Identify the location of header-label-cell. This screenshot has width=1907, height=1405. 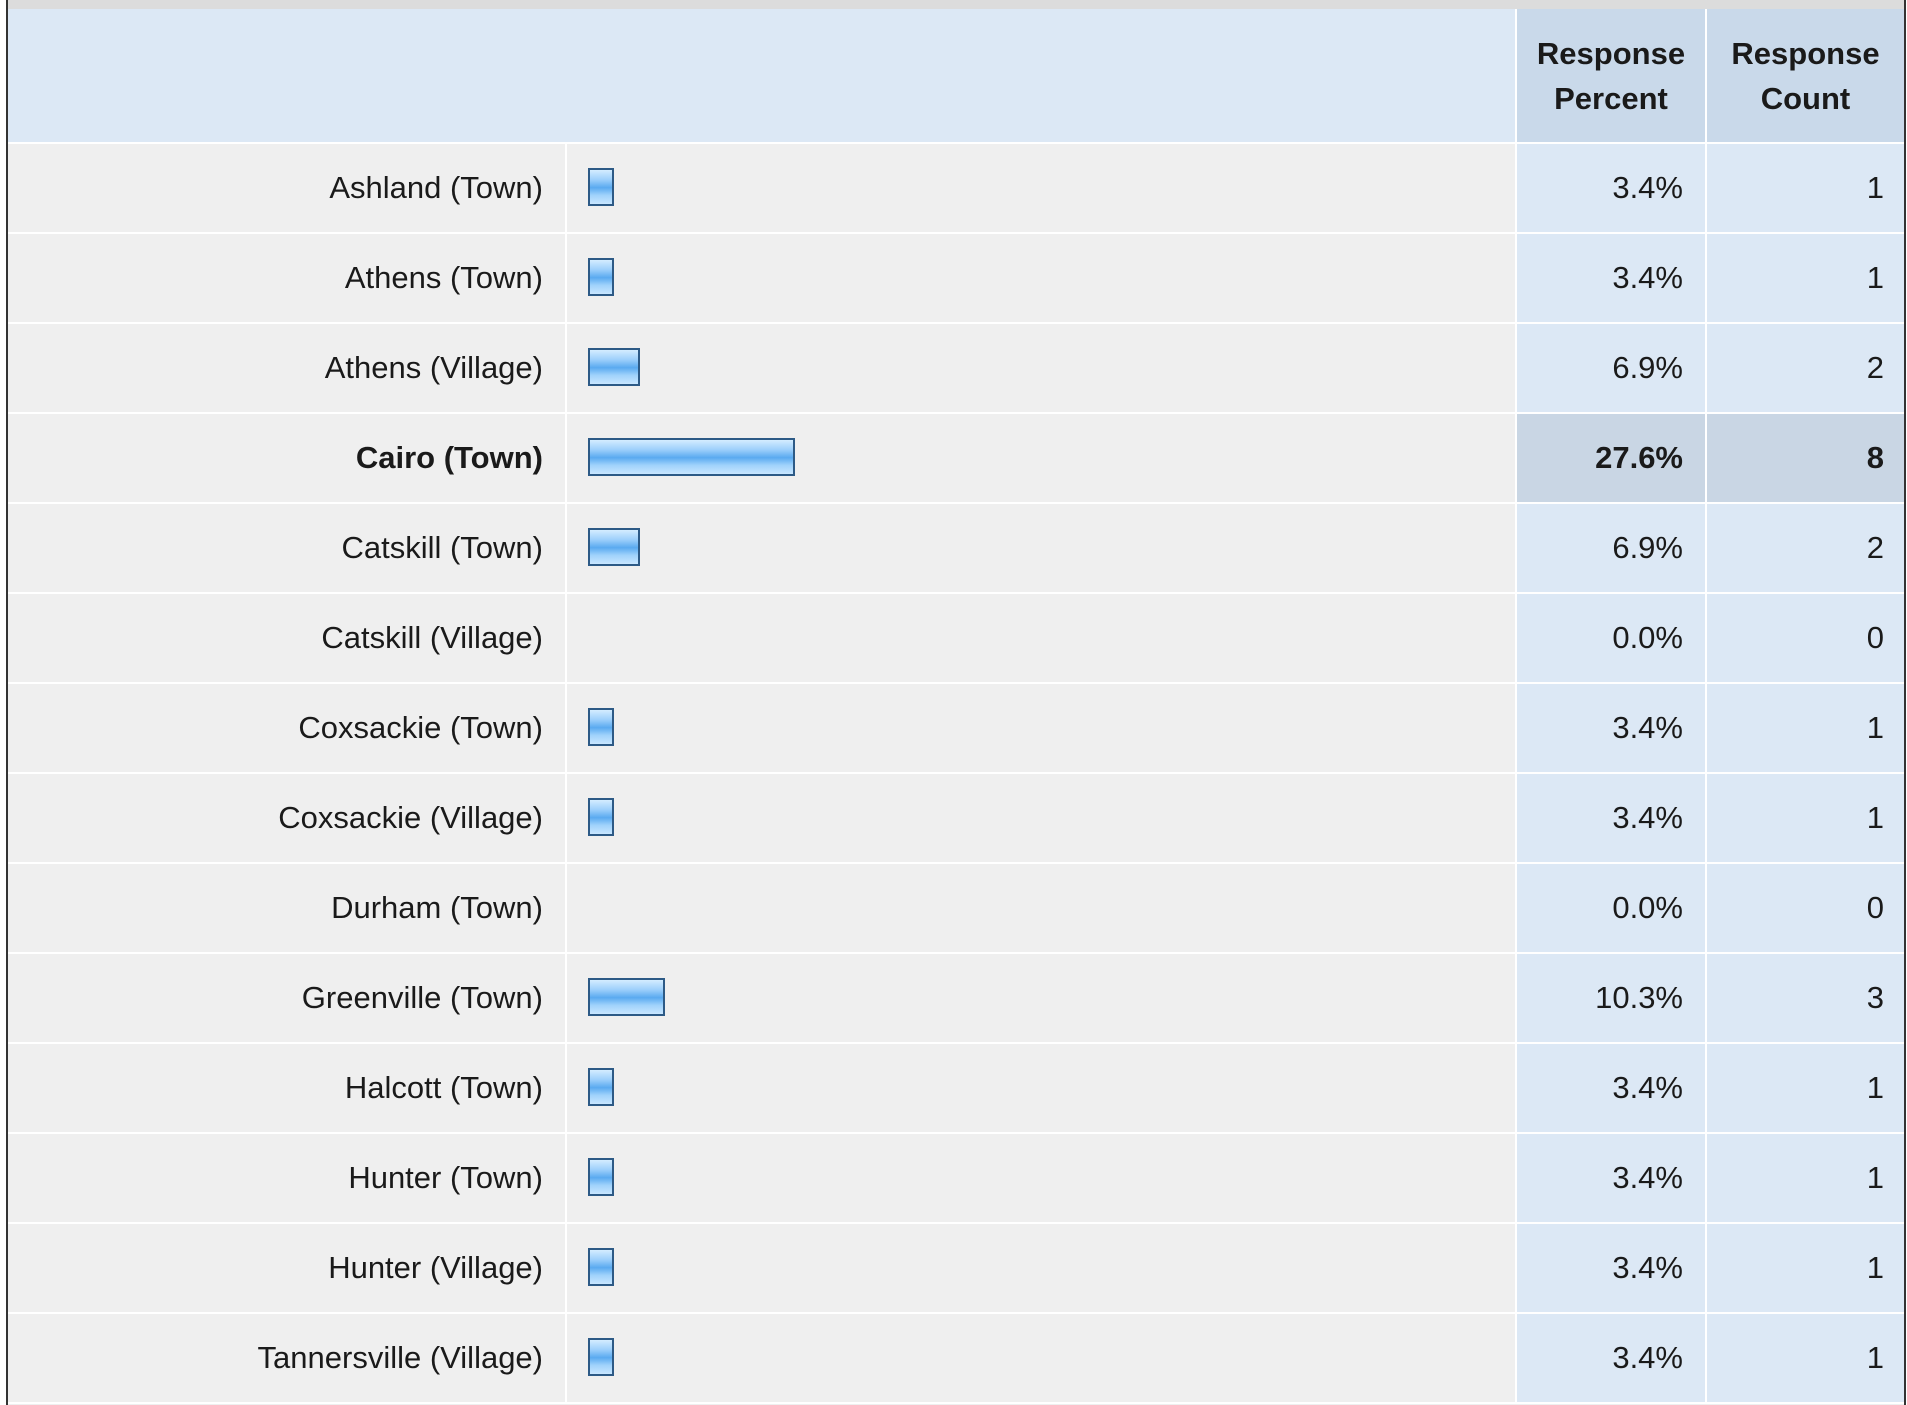
(287, 76).